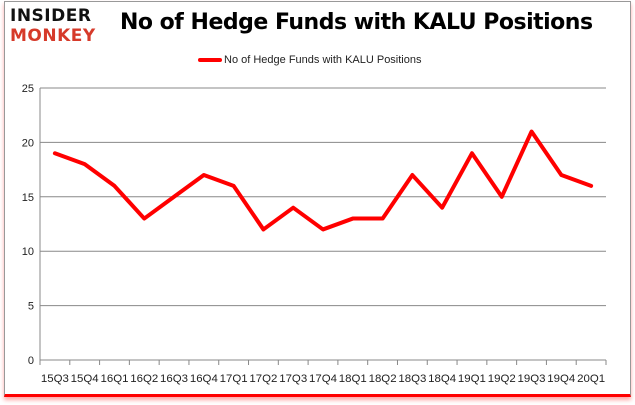 The image size is (635, 405). I want to click on y-tick-label: 25, so click(28, 89).